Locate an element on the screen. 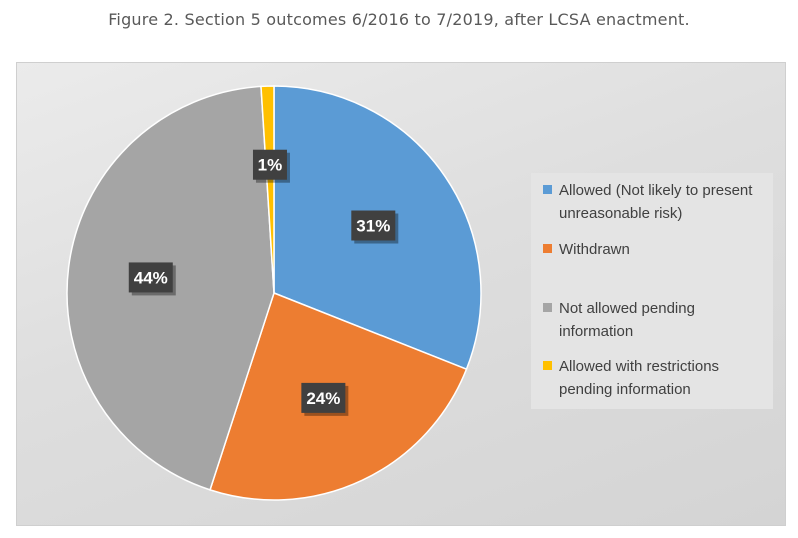 This screenshot has height=538, width=798. pie-slice-allowed-restrictions is located at coordinates (267, 189).